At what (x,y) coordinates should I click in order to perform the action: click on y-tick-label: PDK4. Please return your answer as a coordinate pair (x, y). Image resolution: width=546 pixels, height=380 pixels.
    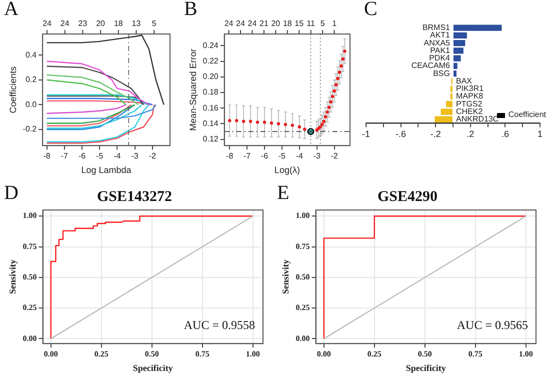
    Looking at the image, I should click on (440, 58).